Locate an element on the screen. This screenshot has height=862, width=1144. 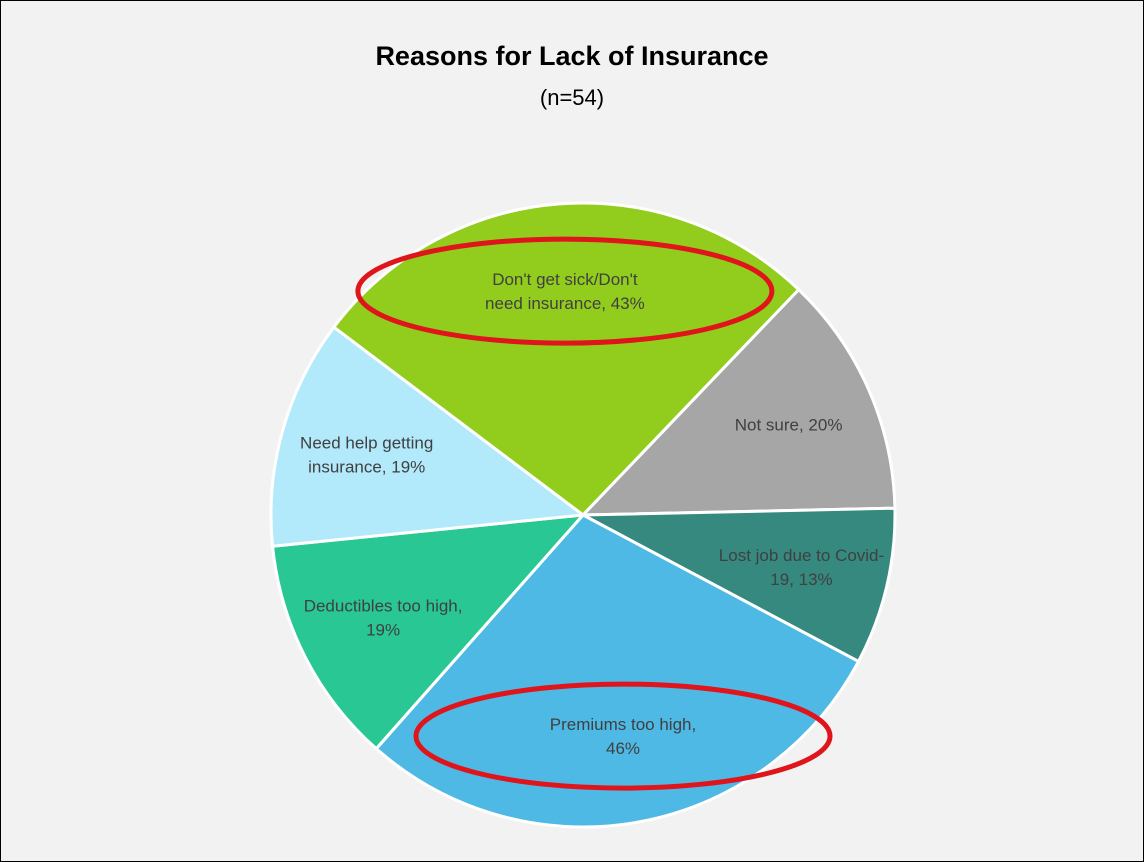
slice-label-line: Deductibles too high, is located at coordinates (383, 605).